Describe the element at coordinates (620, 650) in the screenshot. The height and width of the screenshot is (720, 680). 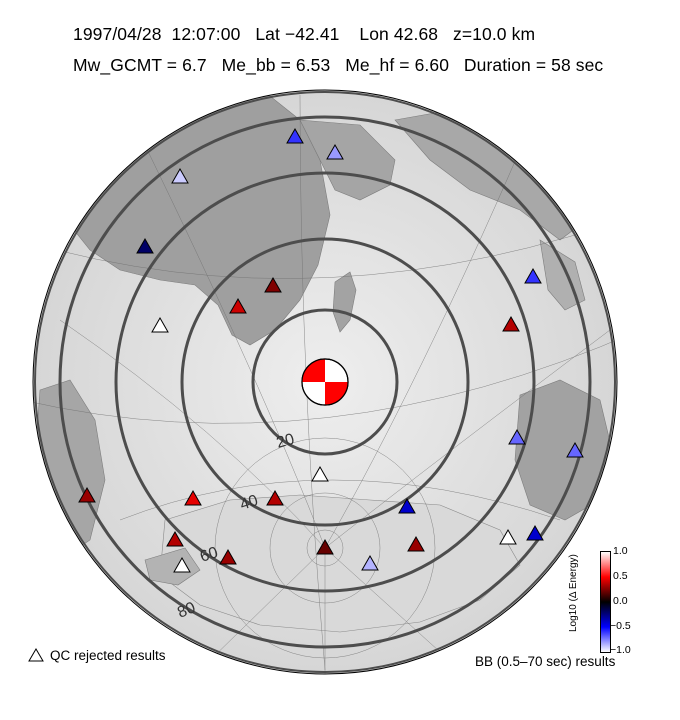
I see `colorbar-tick-5: −1.0` at that location.